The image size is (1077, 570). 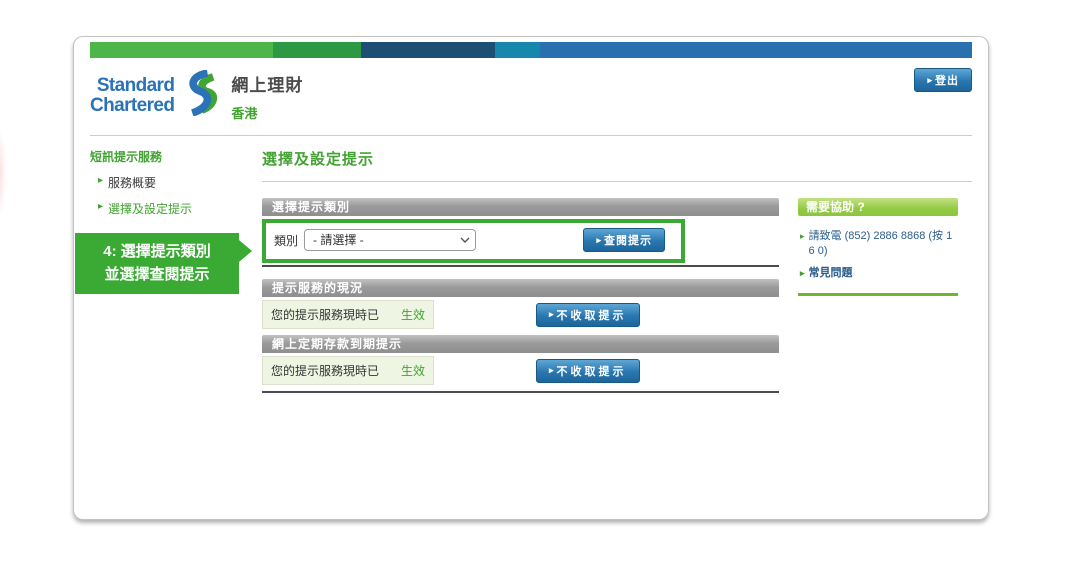 What do you see at coordinates (520, 207) in the screenshot?
I see `section-bar-select-alert-type: 選擇提示類別` at bounding box center [520, 207].